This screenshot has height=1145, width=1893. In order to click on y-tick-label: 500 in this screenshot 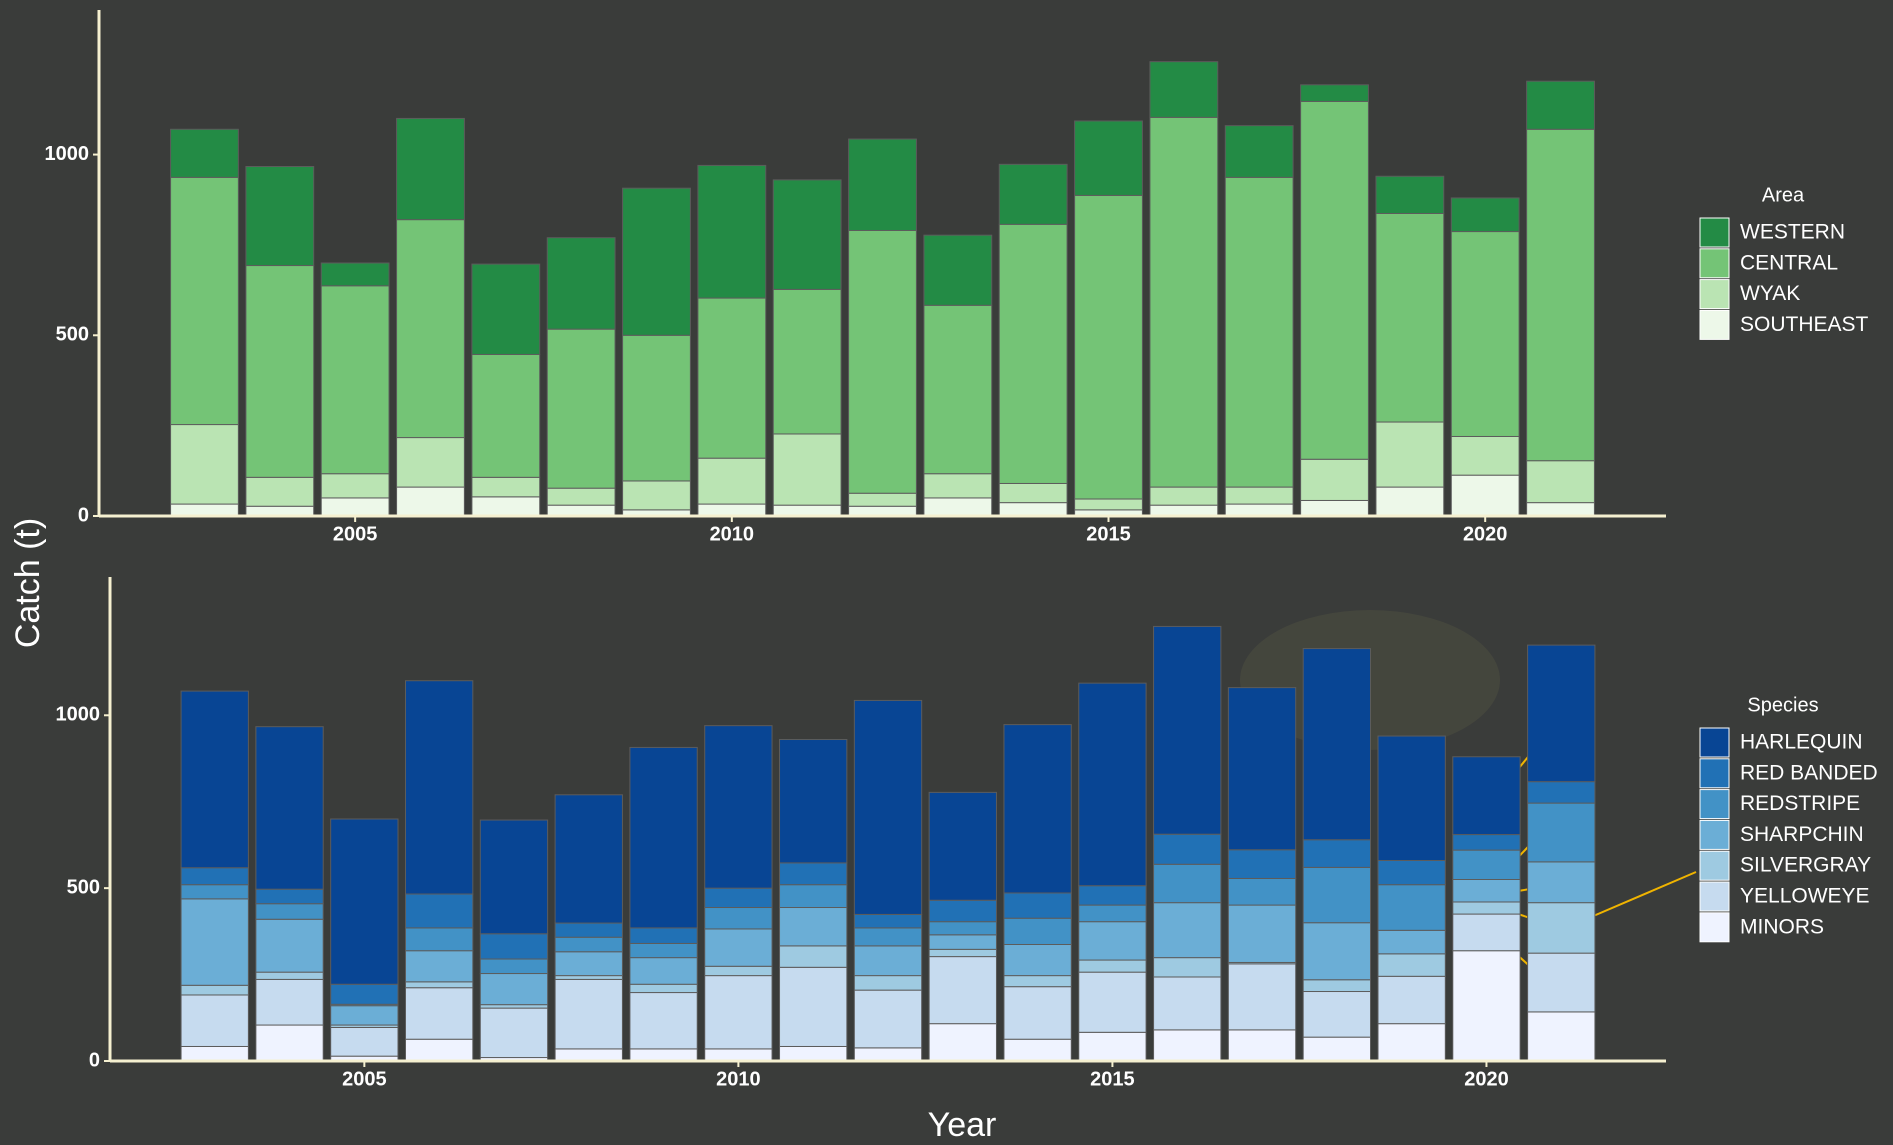, I will do `click(72, 335)`.